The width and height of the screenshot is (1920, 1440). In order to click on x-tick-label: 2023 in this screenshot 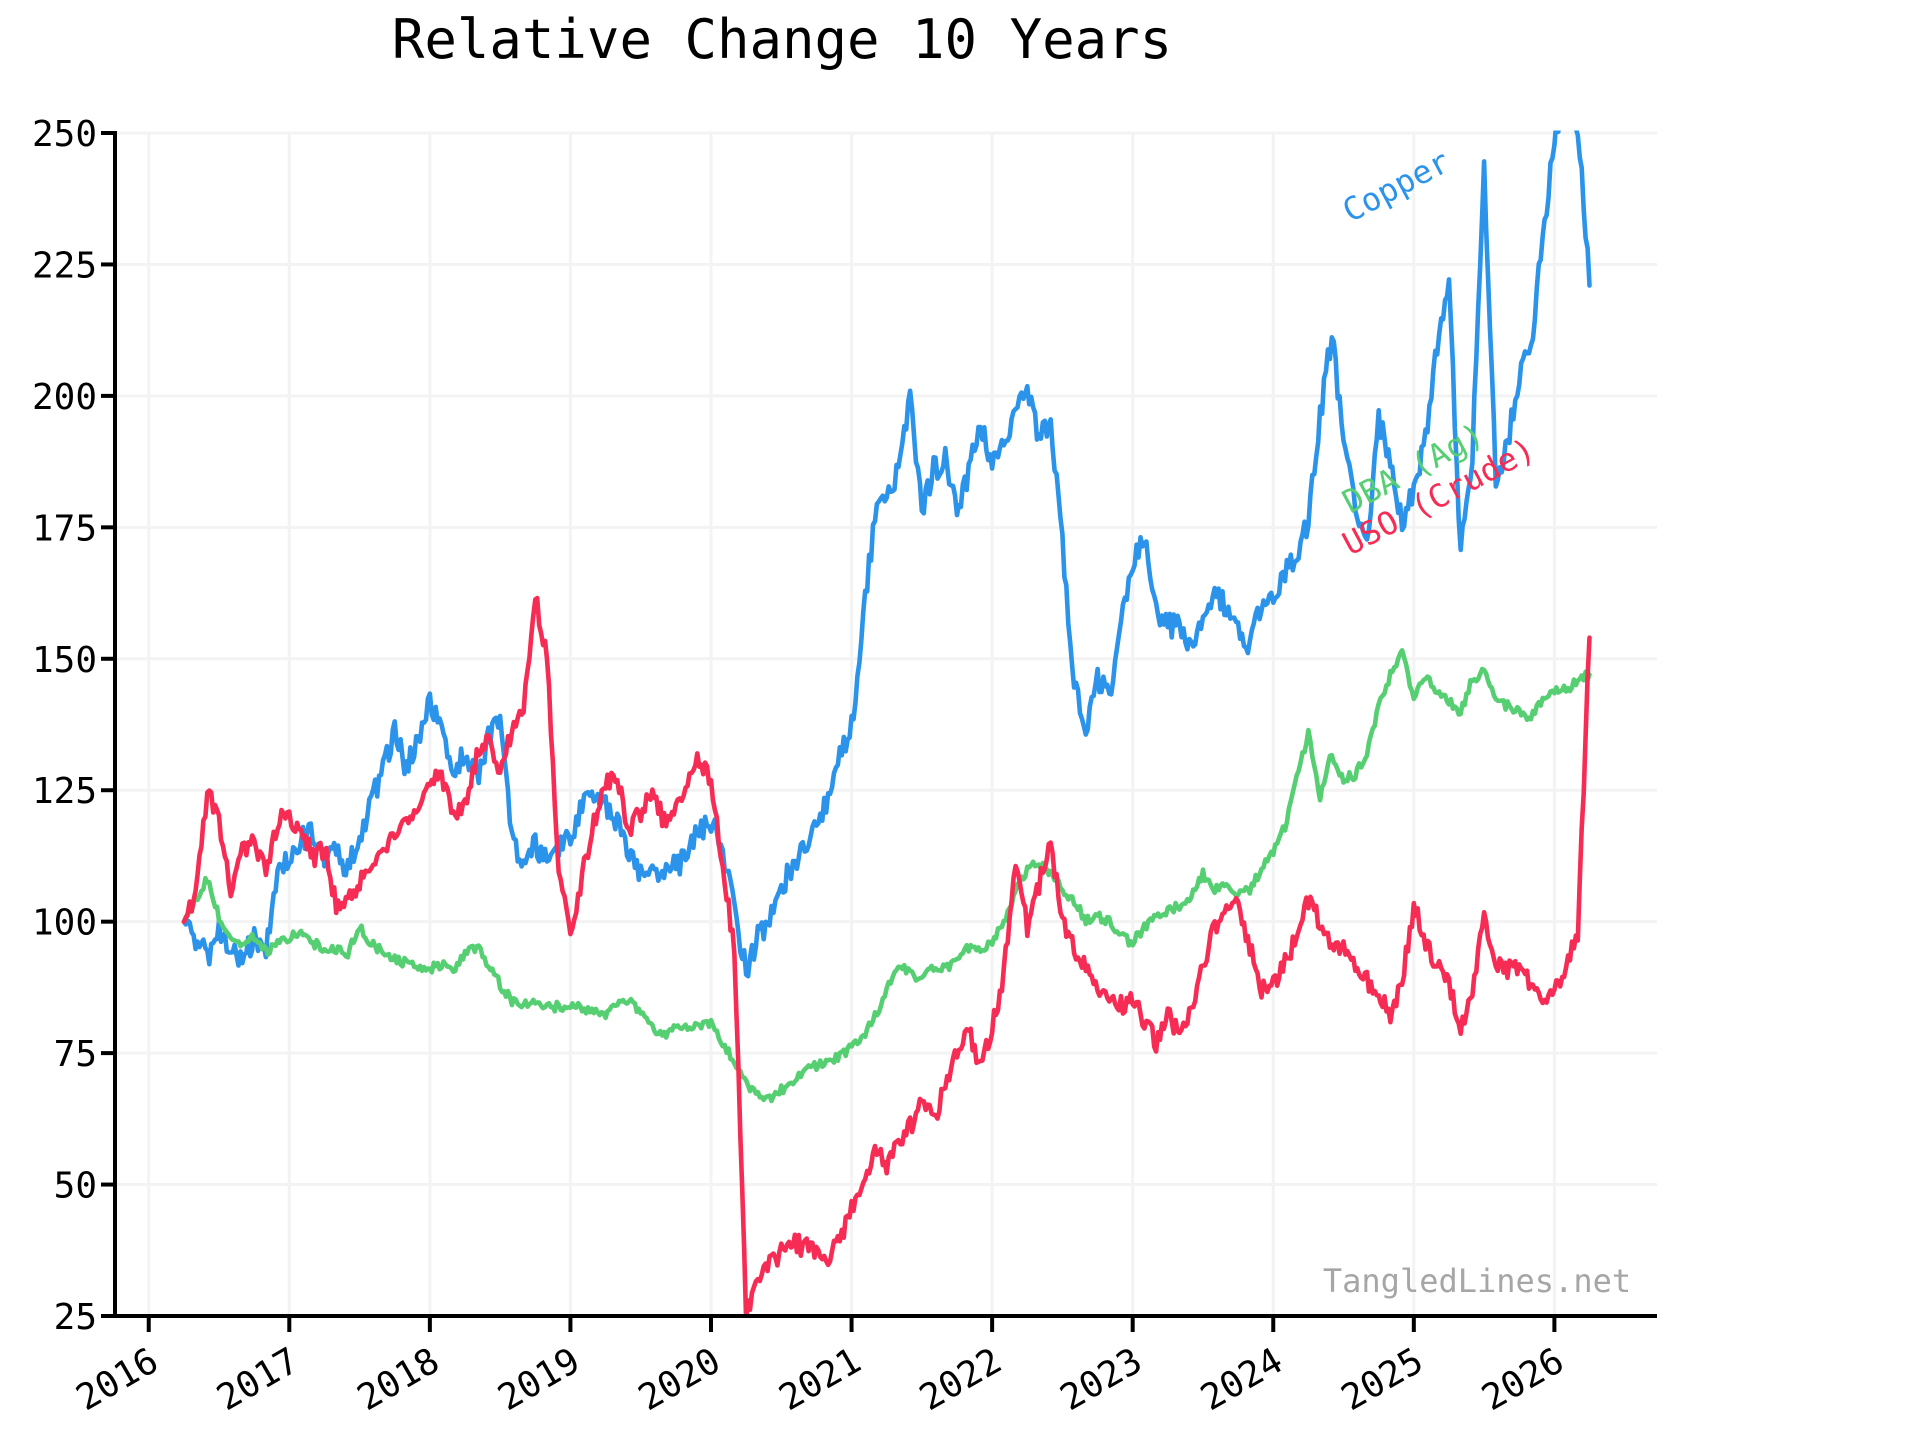, I will do `click(1102, 1379)`.